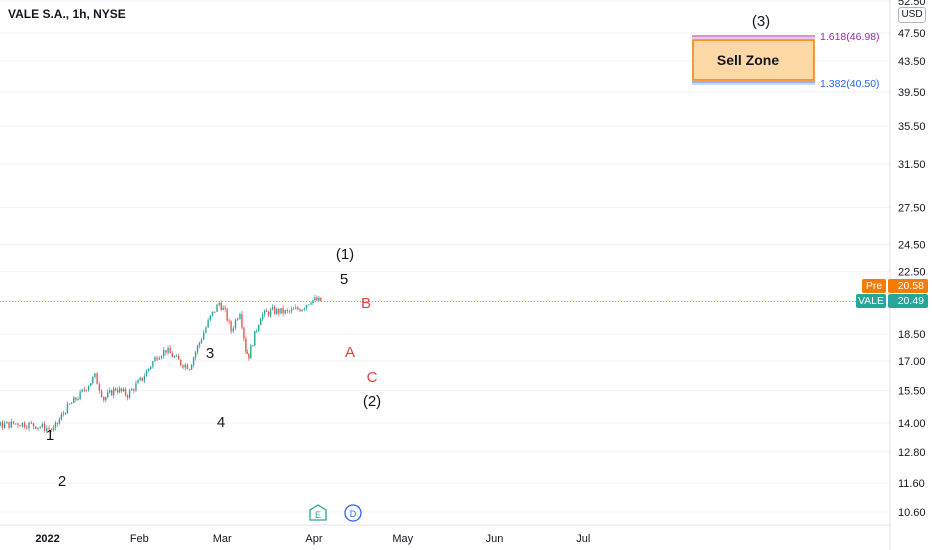 The height and width of the screenshot is (550, 932). What do you see at coordinates (912, 453) in the screenshot?
I see `price-tick-label: 12.80` at bounding box center [912, 453].